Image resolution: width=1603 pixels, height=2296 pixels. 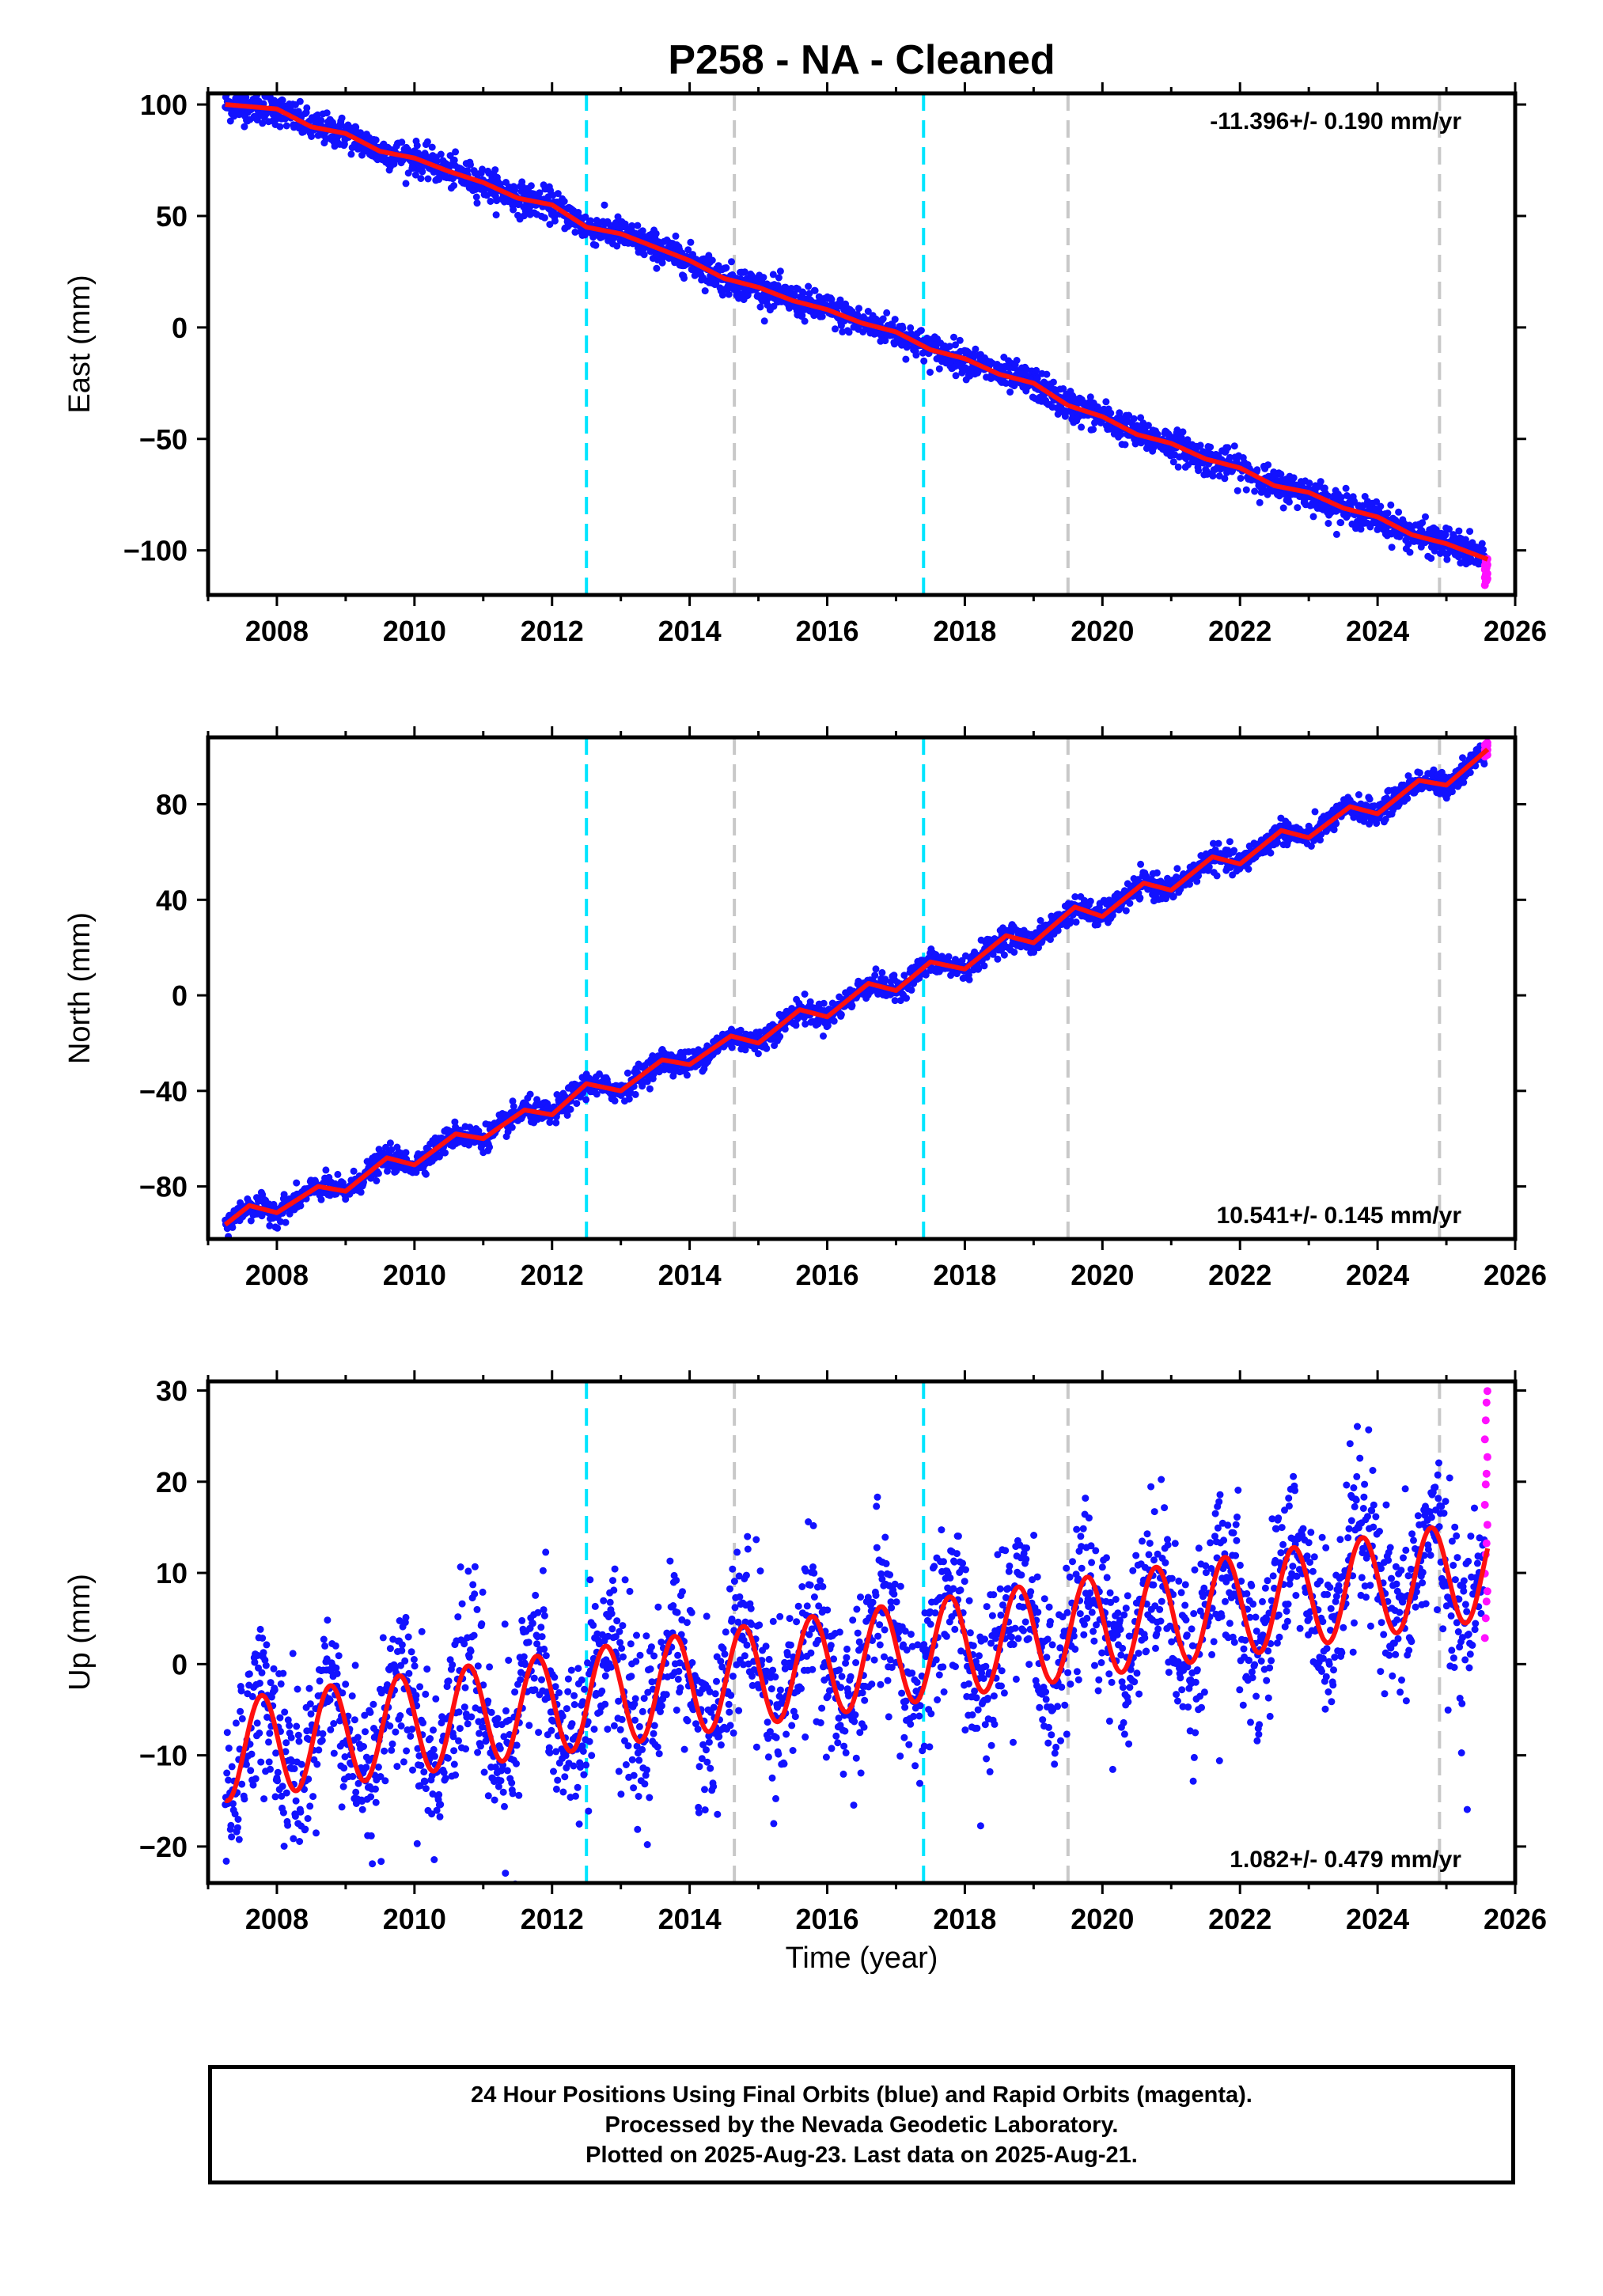 I want to click on velocity-rate-label: -11.396+/- 0.190 mm/yr, so click(x=1335, y=121).